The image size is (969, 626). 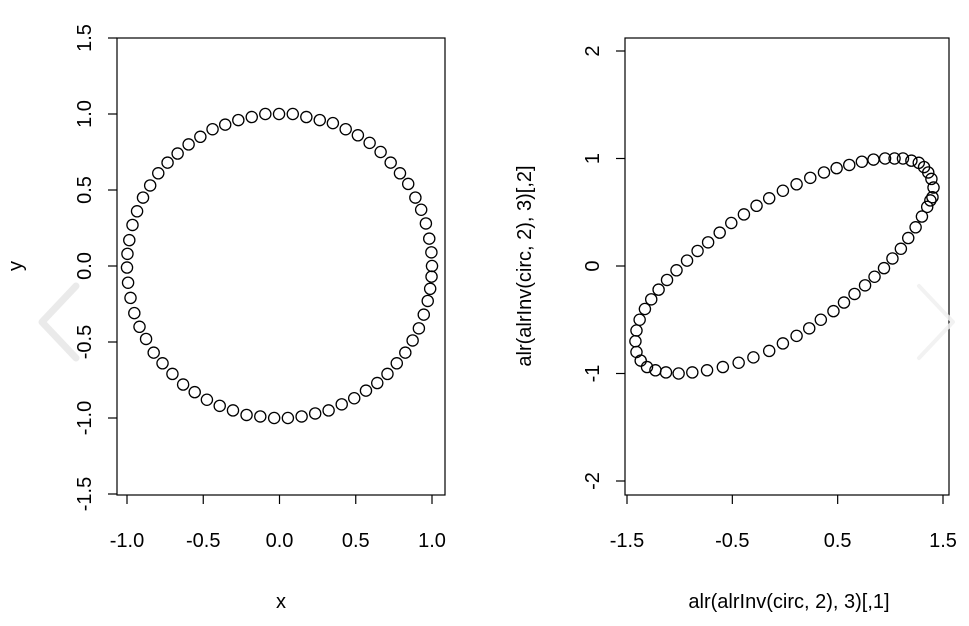 I want to click on y-tick-label: -1, so click(x=593, y=374).